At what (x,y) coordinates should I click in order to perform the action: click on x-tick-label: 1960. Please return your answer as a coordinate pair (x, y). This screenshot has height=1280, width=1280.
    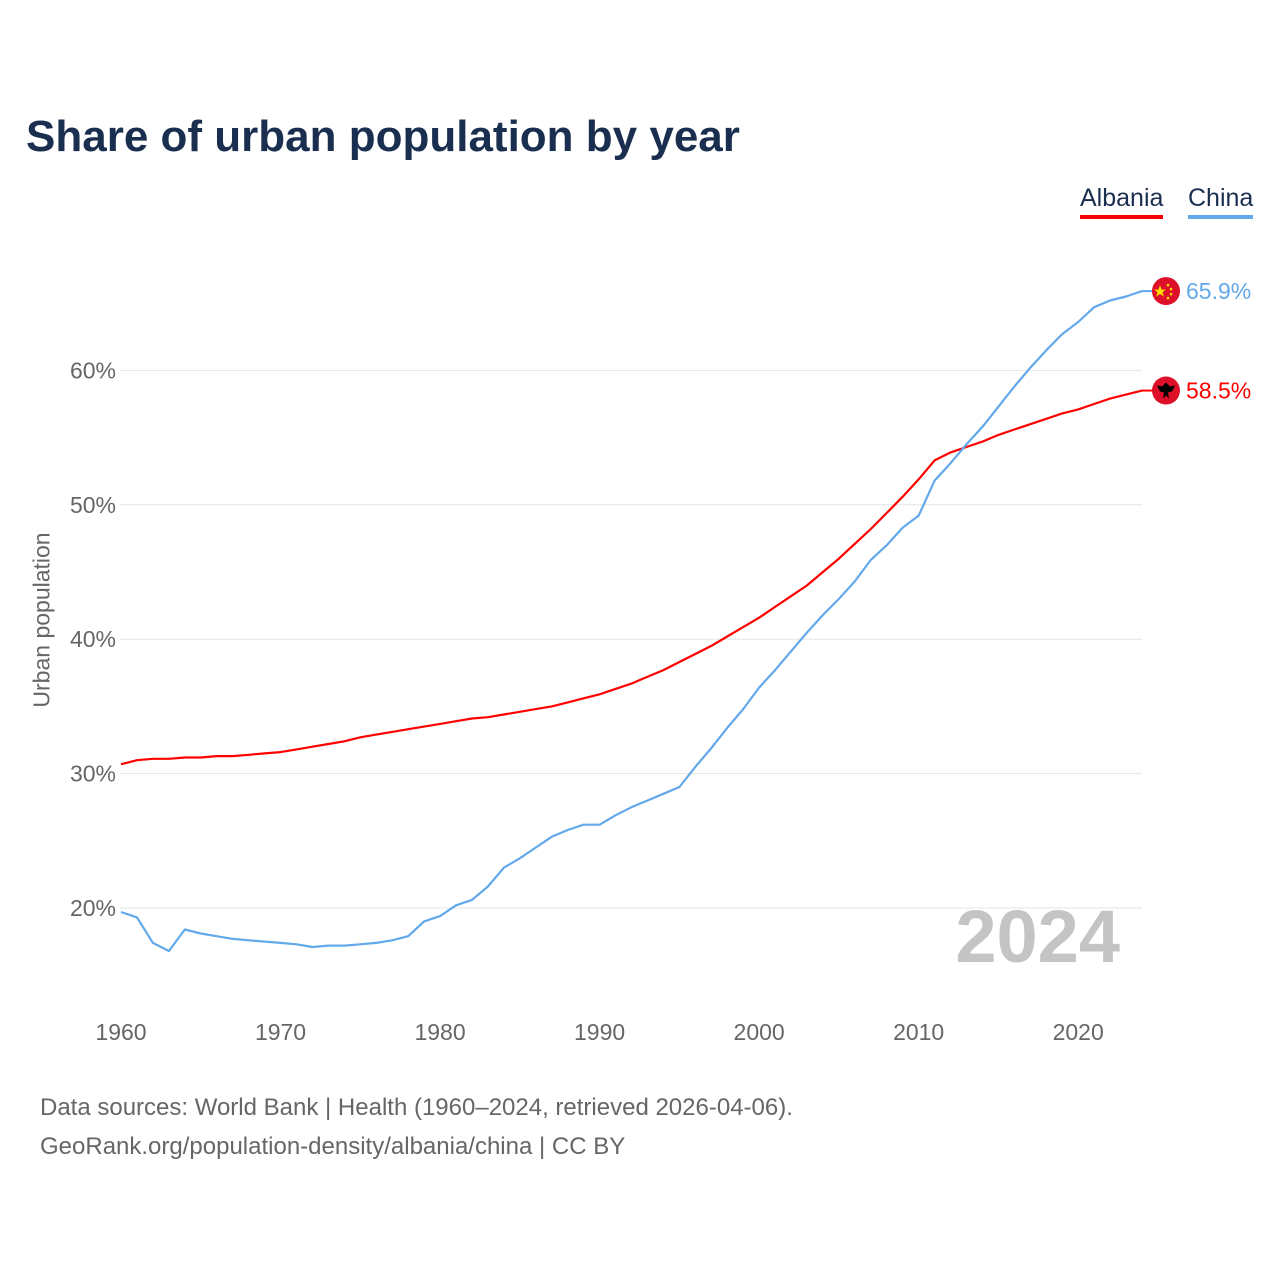
    Looking at the image, I should click on (120, 1032).